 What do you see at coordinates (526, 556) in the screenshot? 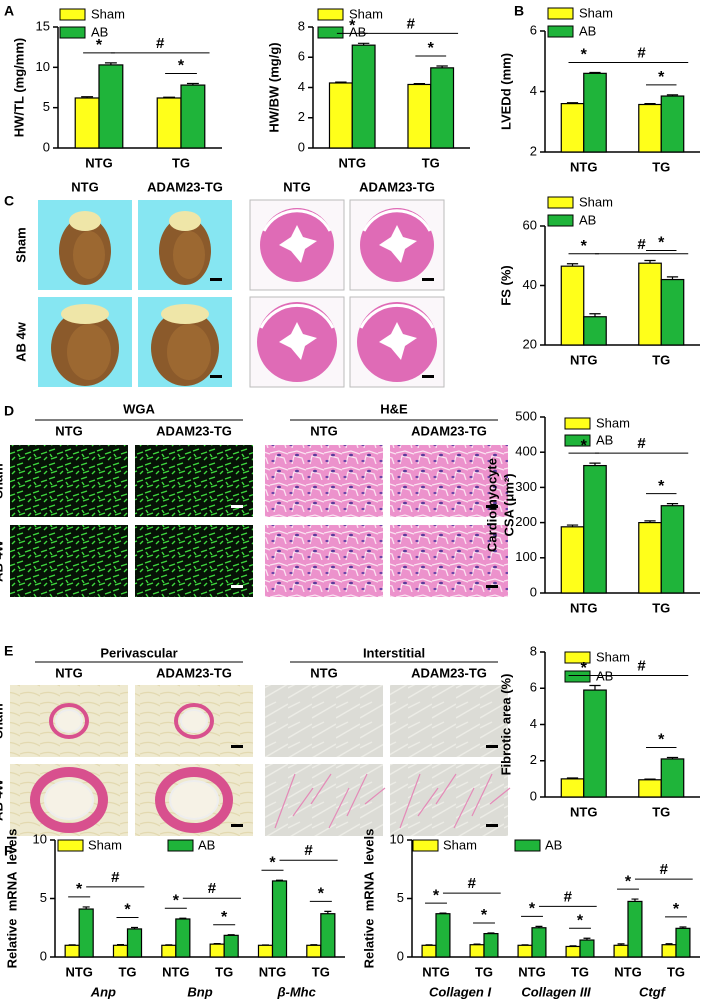
I see `y-tick-label: 100` at bounding box center [526, 556].